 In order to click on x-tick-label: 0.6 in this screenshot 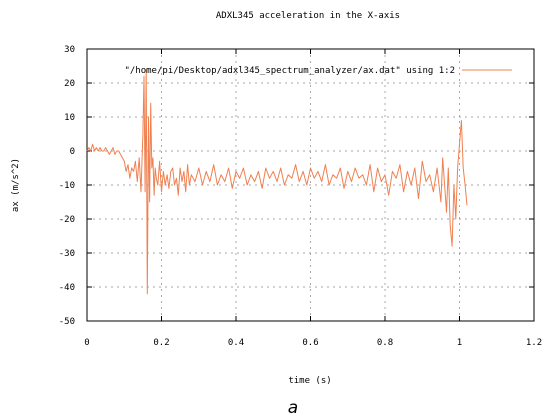, I will do `click(310, 343)`.